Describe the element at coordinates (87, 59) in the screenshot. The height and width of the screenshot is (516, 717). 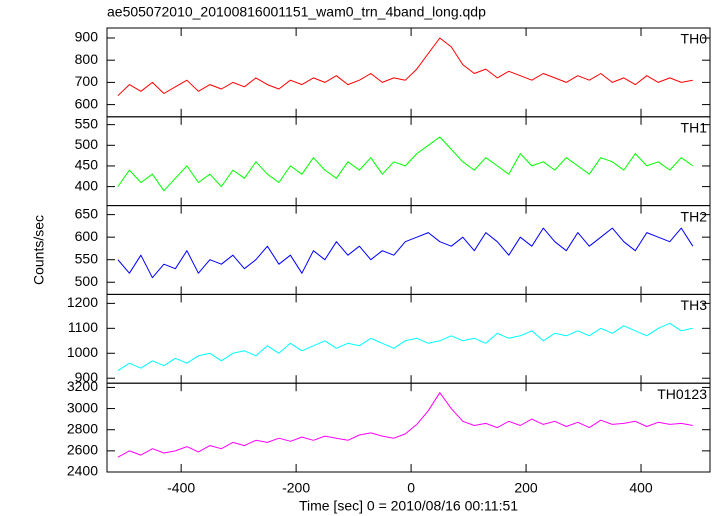
I see `y-tick-label: 800` at that location.